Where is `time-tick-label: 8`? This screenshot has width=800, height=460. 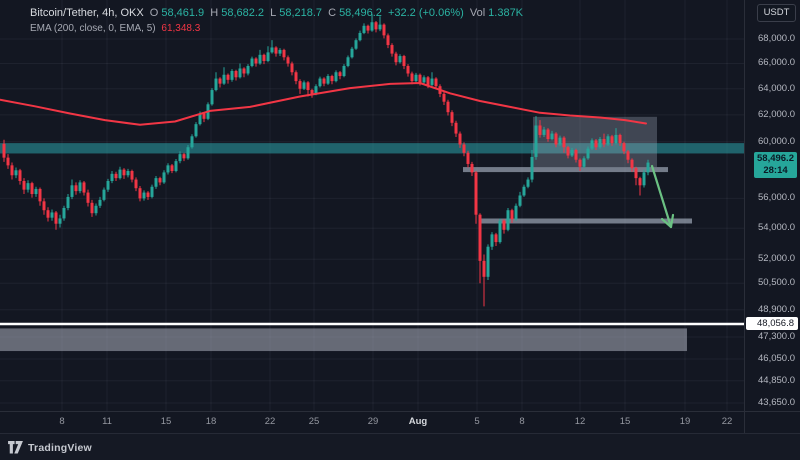 time-tick-label: 8 is located at coordinates (522, 421).